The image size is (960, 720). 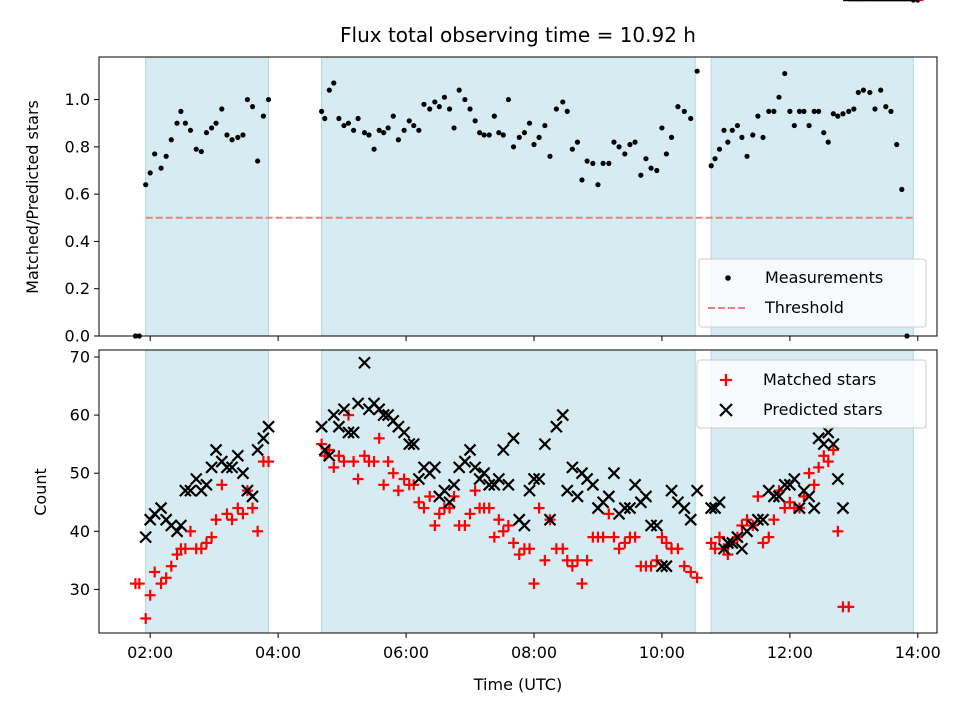 I want to click on bottom-y-axis-label: Count, so click(x=40, y=492).